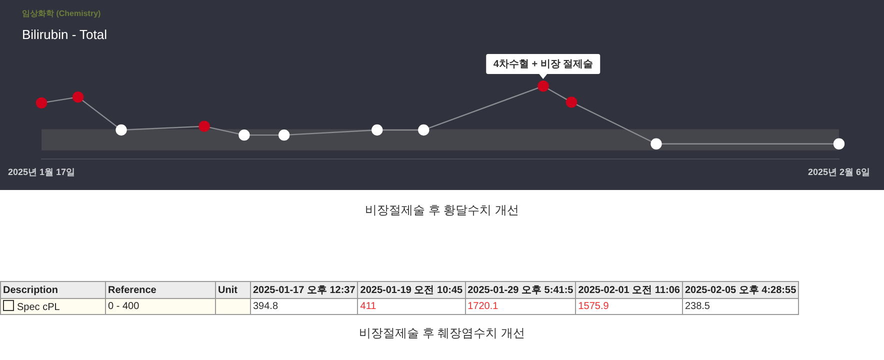  What do you see at coordinates (520, 306) in the screenshot?
I see `data-label: 1720.1` at bounding box center [520, 306].